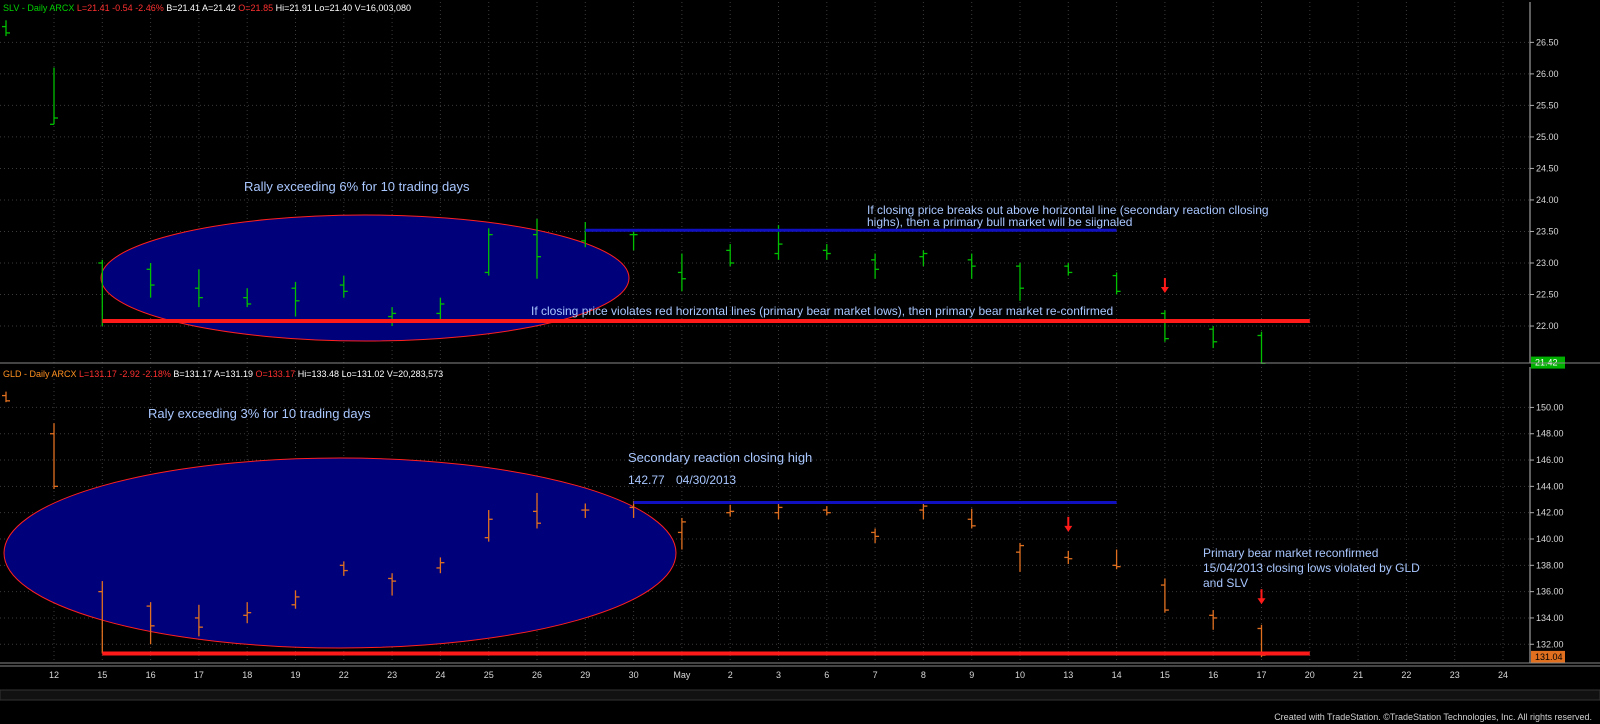 Image resolution: width=1600 pixels, height=724 pixels. Describe the element at coordinates (361, 374) in the screenshot. I see `header-field: Lo=131.02` at that location.